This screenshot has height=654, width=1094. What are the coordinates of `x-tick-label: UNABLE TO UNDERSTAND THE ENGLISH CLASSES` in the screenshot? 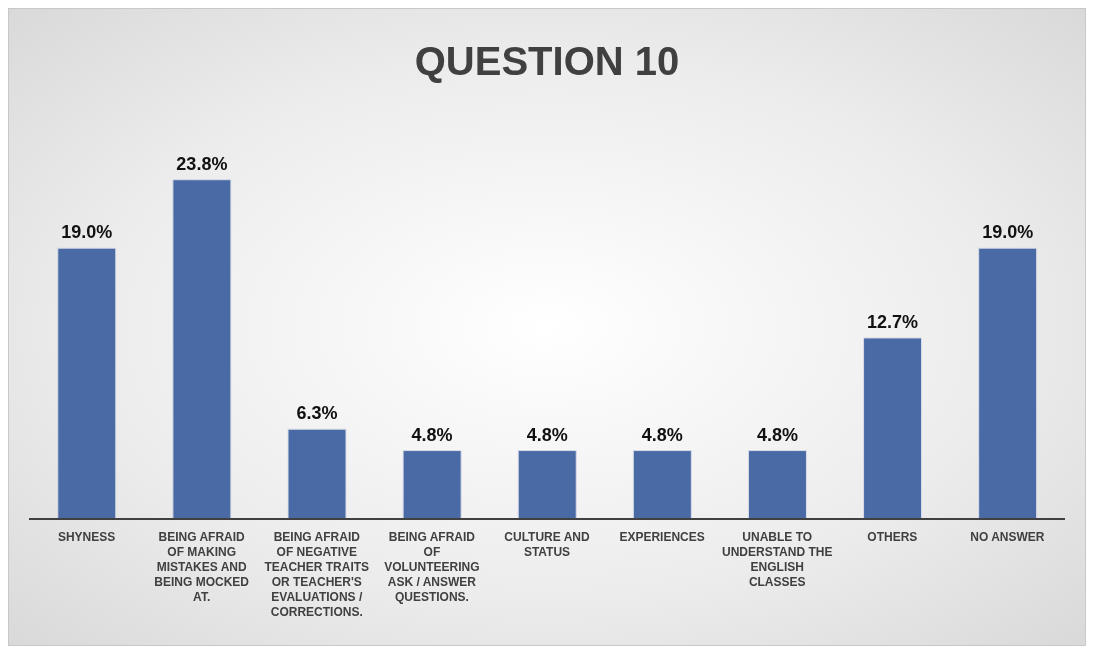 It's located at (777, 559).